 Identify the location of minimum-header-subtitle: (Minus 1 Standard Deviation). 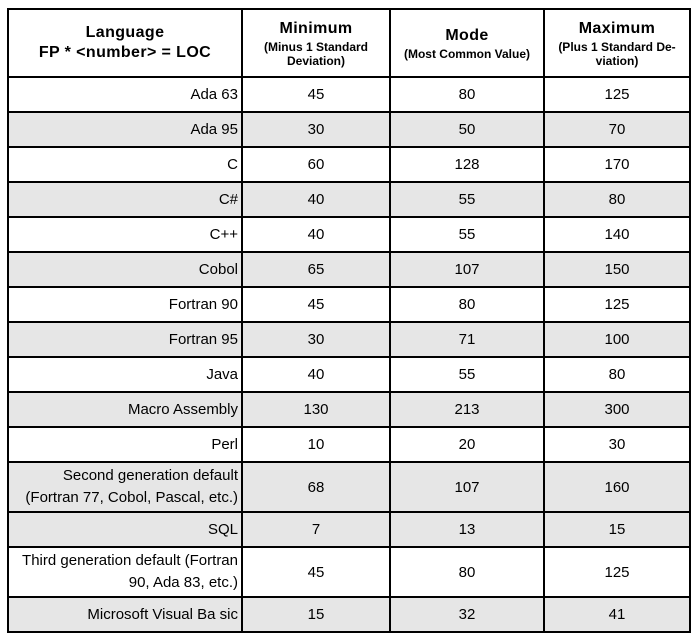
(315, 53).